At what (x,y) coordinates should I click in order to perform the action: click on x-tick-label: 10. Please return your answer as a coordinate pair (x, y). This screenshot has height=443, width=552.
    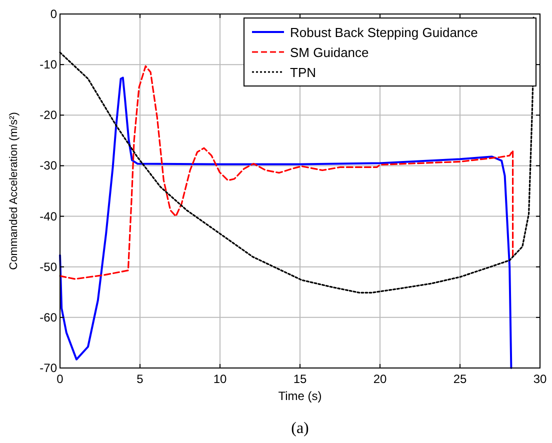
    Looking at the image, I should click on (220, 379).